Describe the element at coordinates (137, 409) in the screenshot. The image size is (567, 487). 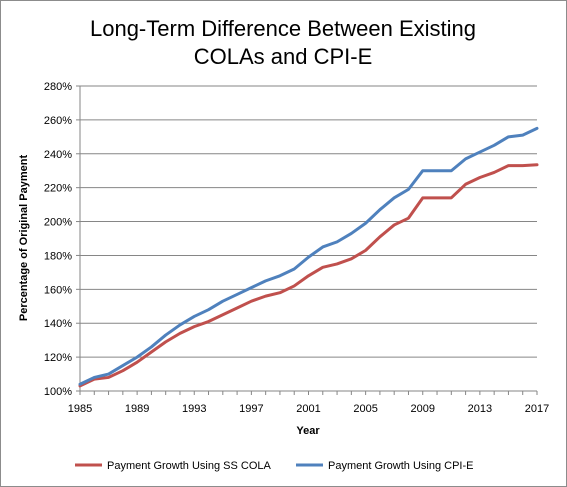
I see `x-tick-label: 1989` at that location.